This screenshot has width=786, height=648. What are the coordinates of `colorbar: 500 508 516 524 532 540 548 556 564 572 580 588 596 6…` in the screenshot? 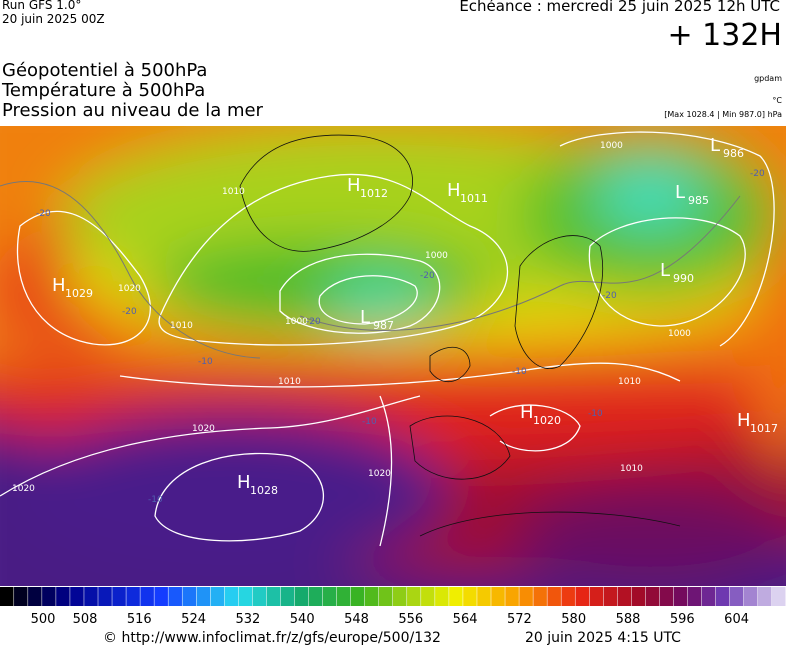 It's located at (393, 606).